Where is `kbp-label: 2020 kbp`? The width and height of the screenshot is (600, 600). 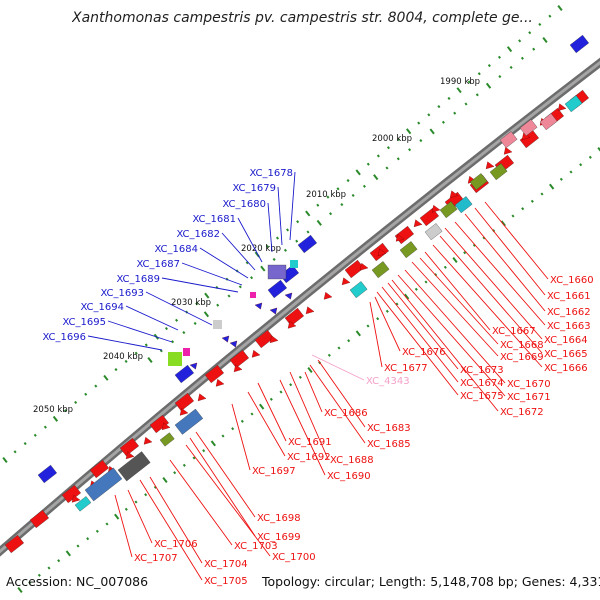
kbp-label: 2020 kbp is located at coordinates (261, 249).